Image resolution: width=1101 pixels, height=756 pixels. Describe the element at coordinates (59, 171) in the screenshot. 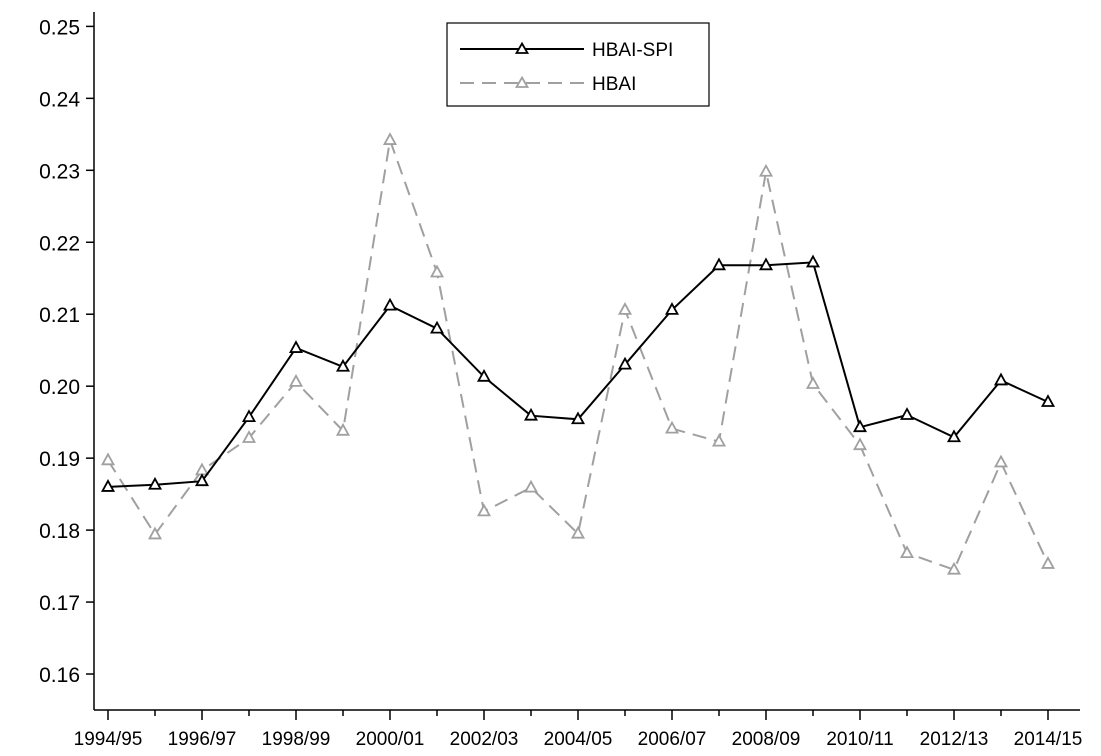

I see `y-tick-label: 0.23` at that location.